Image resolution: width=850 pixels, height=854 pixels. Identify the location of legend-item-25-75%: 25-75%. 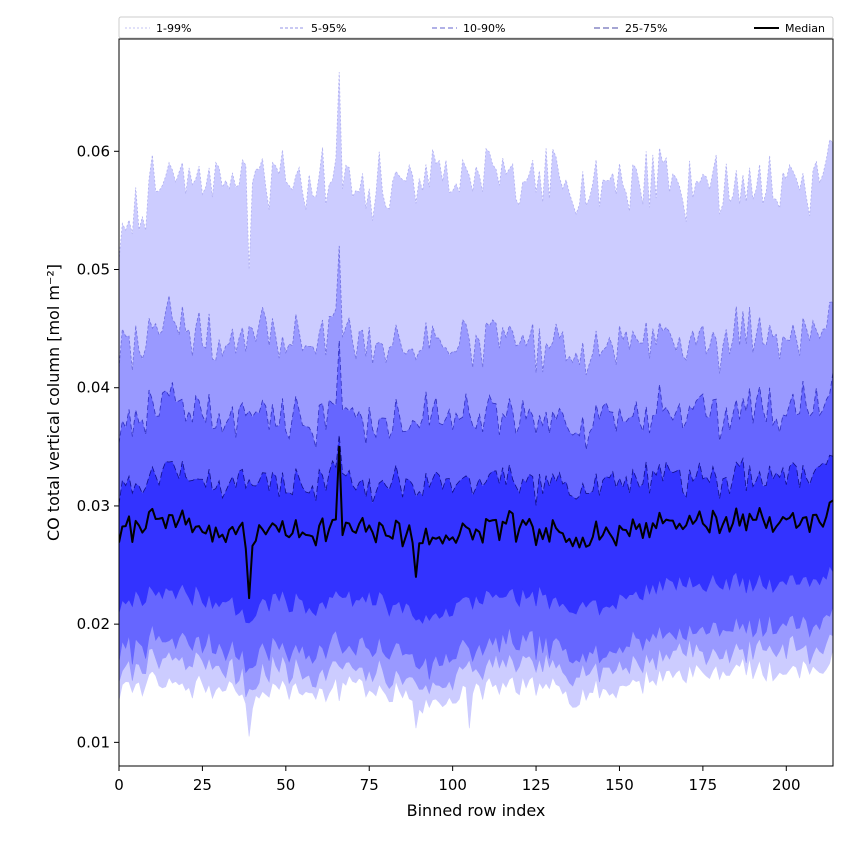
(630, 28).